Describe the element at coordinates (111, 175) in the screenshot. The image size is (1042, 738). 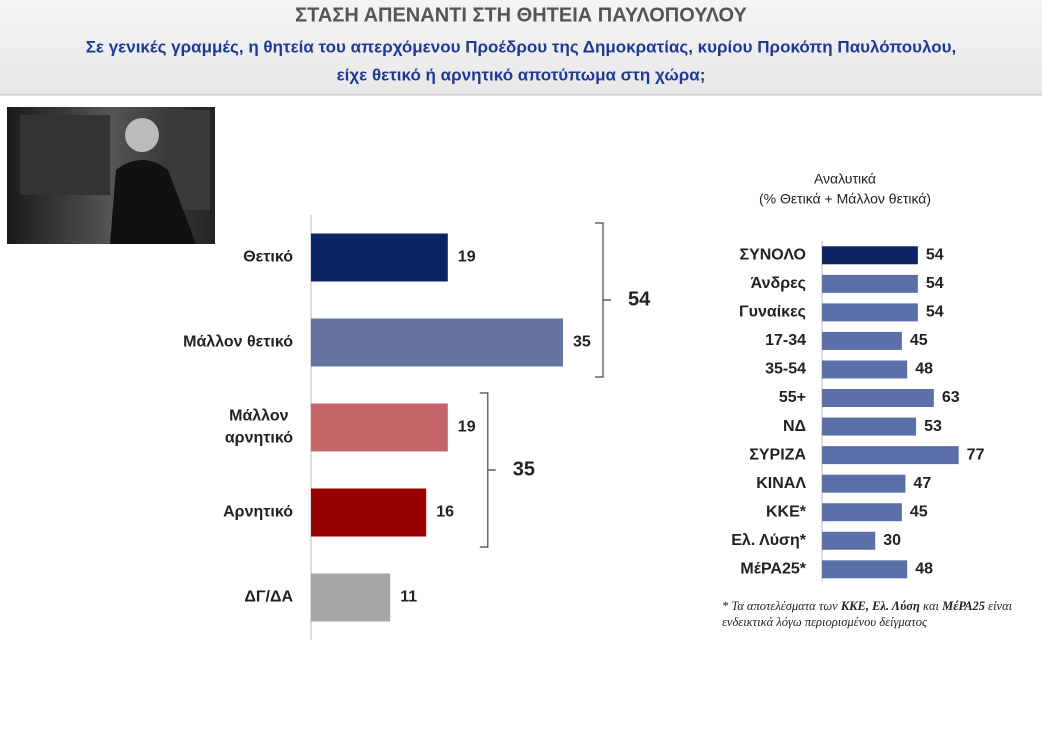
I see `photo` at that location.